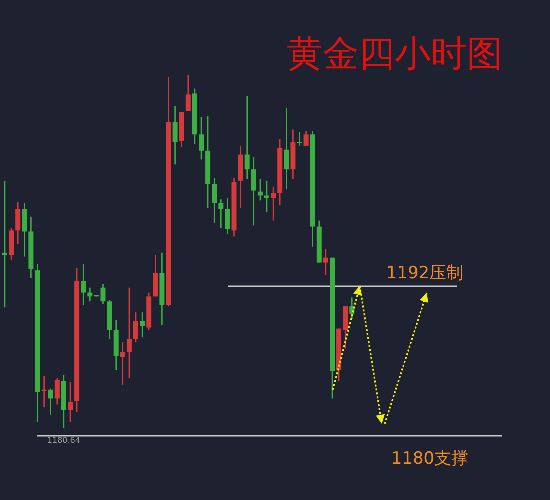 The width and height of the screenshot is (550, 500). I want to click on ref-line-label: 1180支撑, so click(430, 459).